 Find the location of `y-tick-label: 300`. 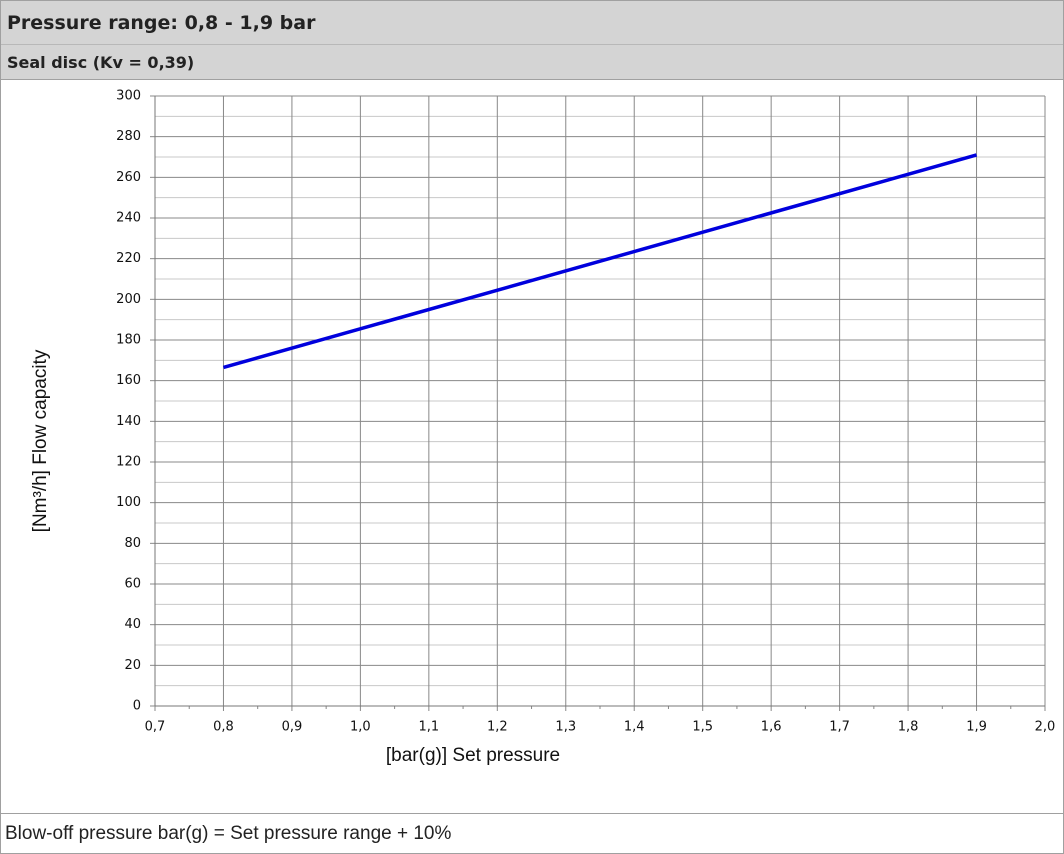

y-tick-label: 300 is located at coordinates (128, 96).